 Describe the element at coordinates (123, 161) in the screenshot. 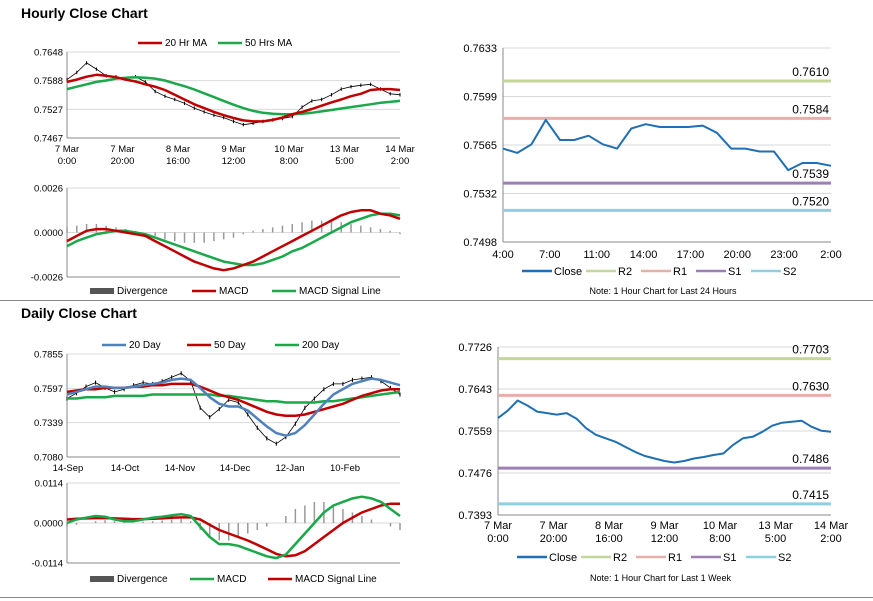

I see `hourly-price-xtick-time: 20:00` at that location.